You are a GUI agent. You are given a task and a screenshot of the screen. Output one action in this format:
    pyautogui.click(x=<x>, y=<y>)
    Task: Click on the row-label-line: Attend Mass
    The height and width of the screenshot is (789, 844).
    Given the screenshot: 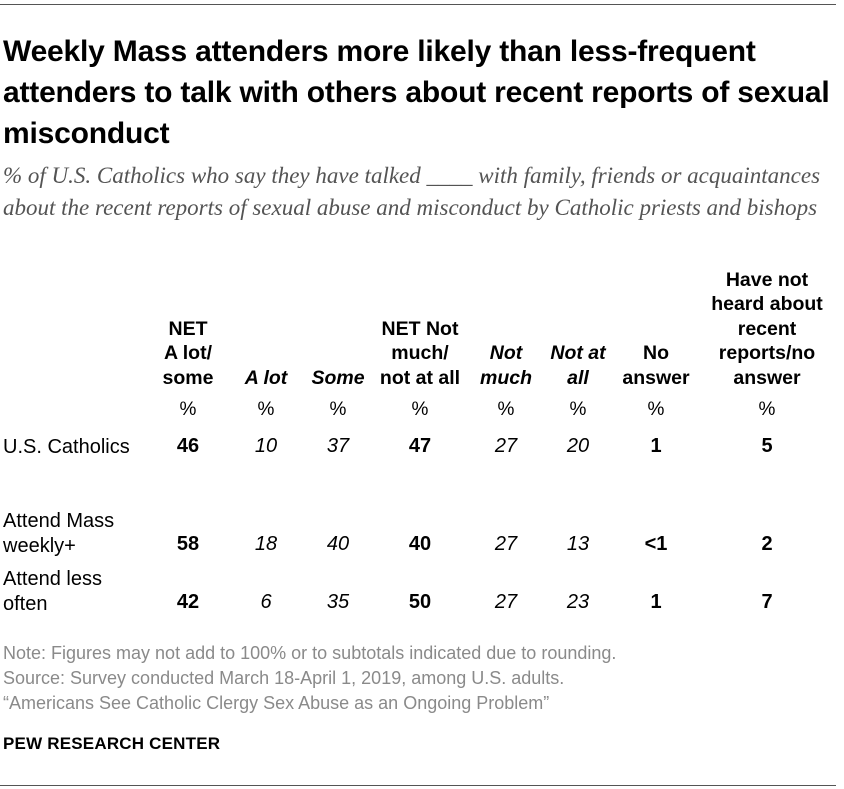 What is the action you would take?
    pyautogui.click(x=59, y=521)
    